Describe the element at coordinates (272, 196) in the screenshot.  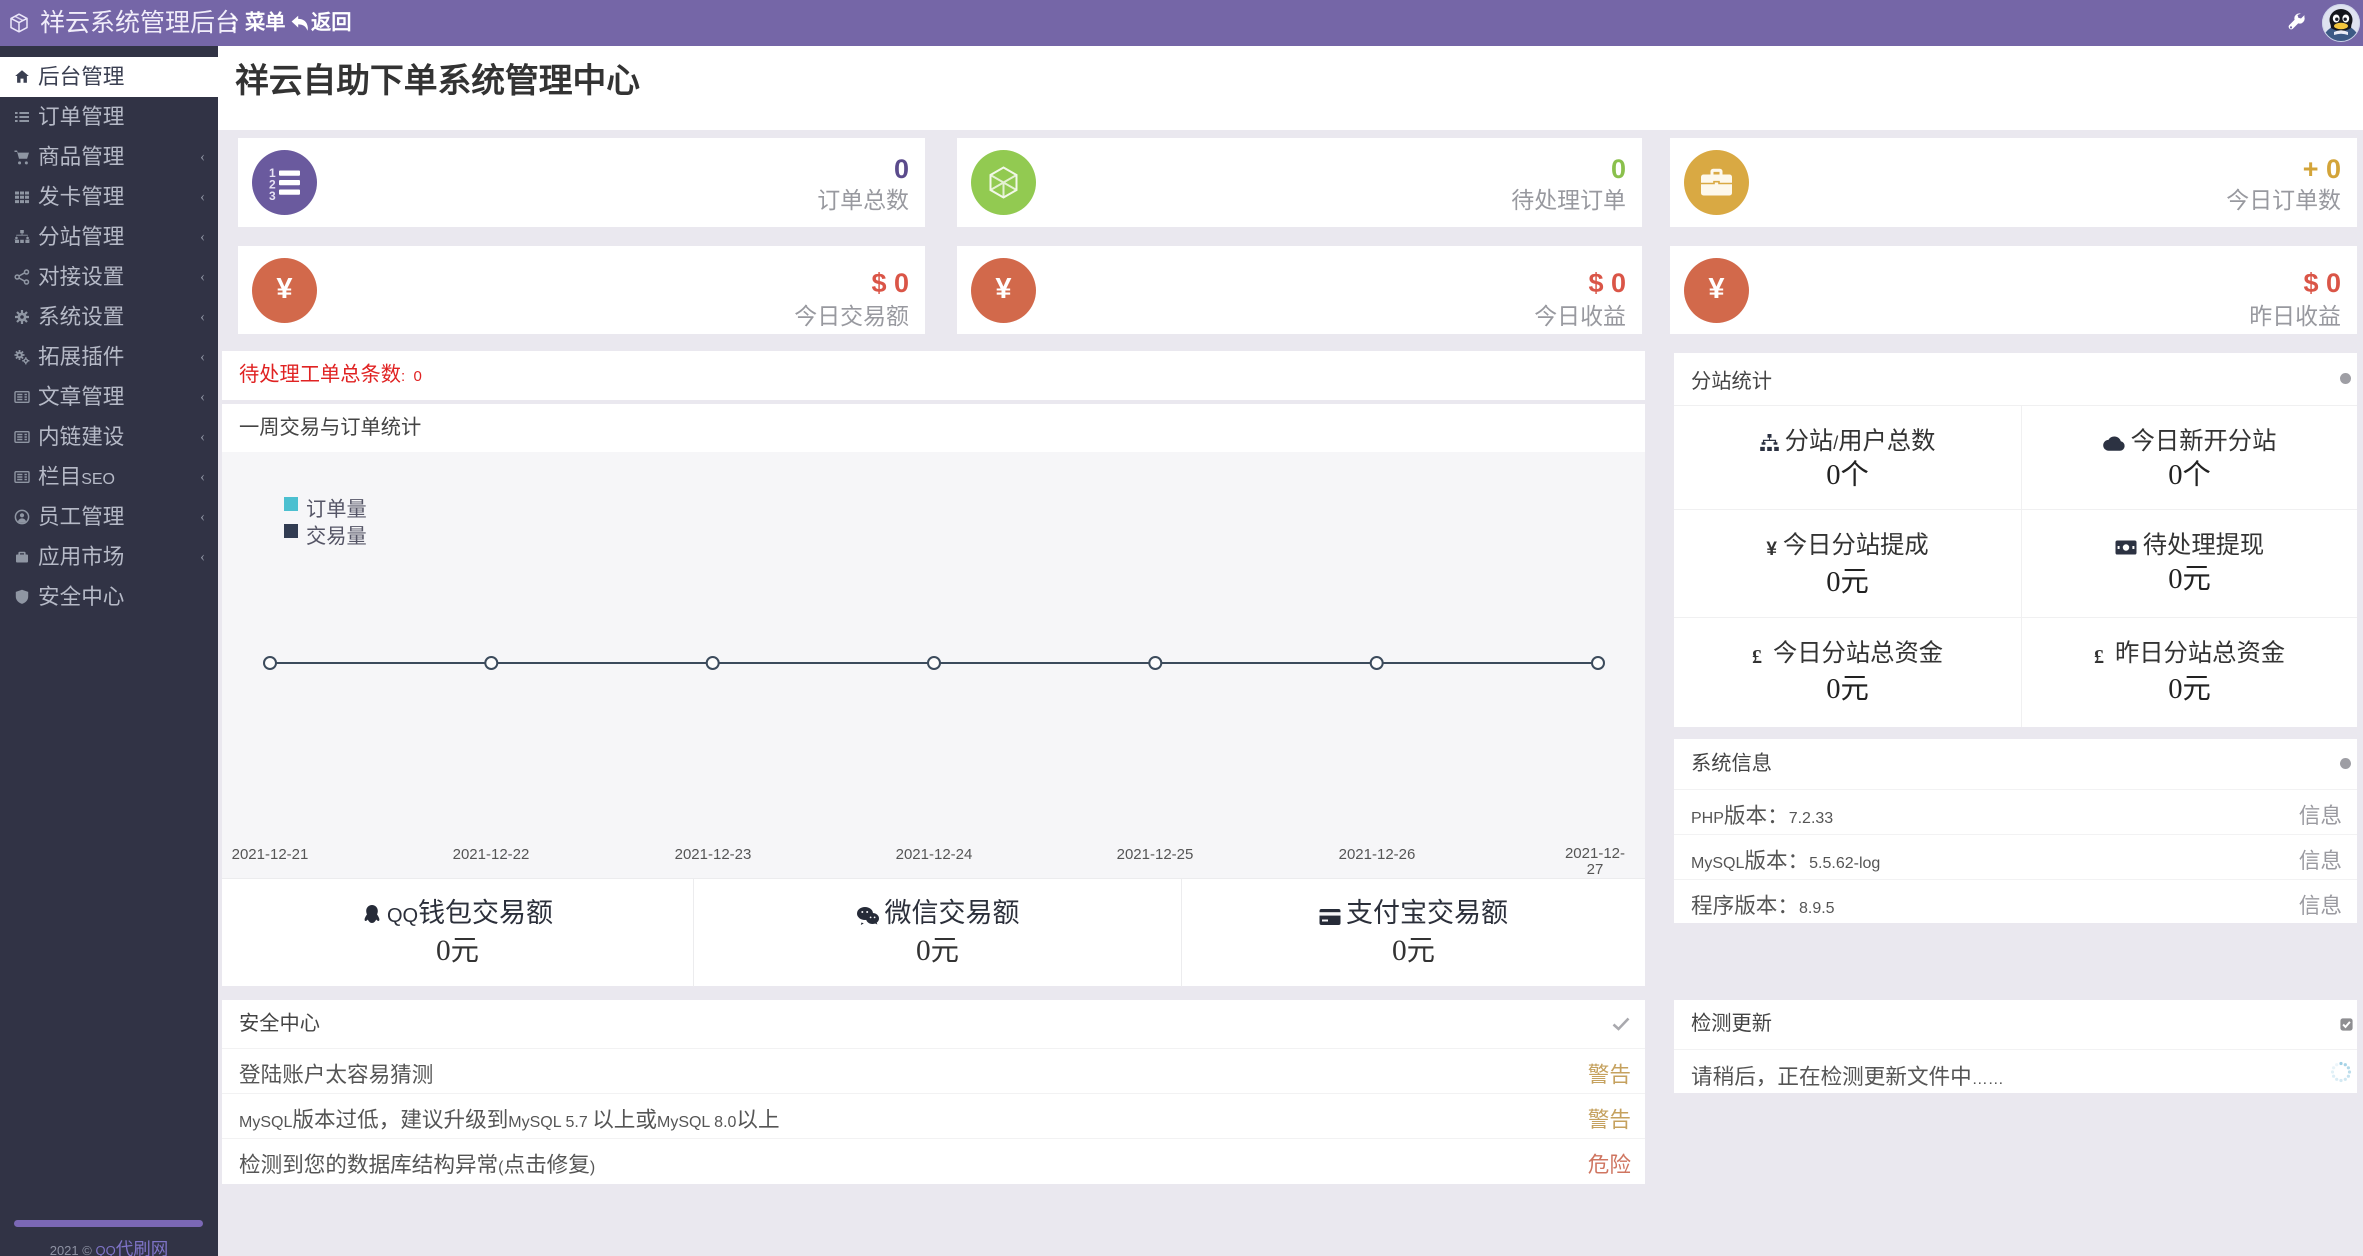
I see `svg-text: 3` at that location.